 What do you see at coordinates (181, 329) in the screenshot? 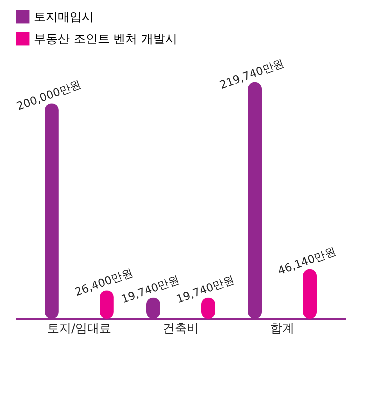
I see `x-tick-label: 건축비` at bounding box center [181, 329].